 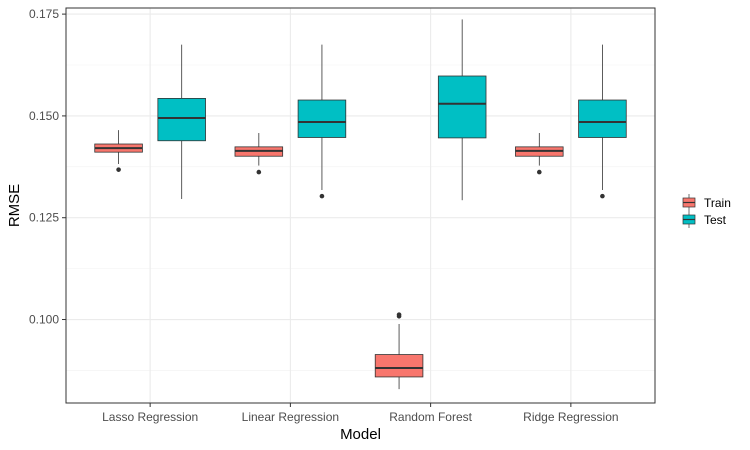 I want to click on legend: Train Test, so click(x=706, y=211).